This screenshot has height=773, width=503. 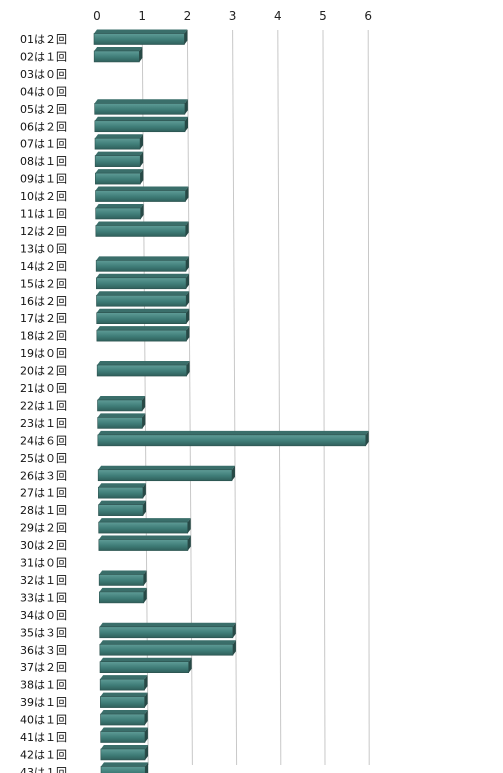 I want to click on category-label: 26は３回, so click(x=43, y=475).